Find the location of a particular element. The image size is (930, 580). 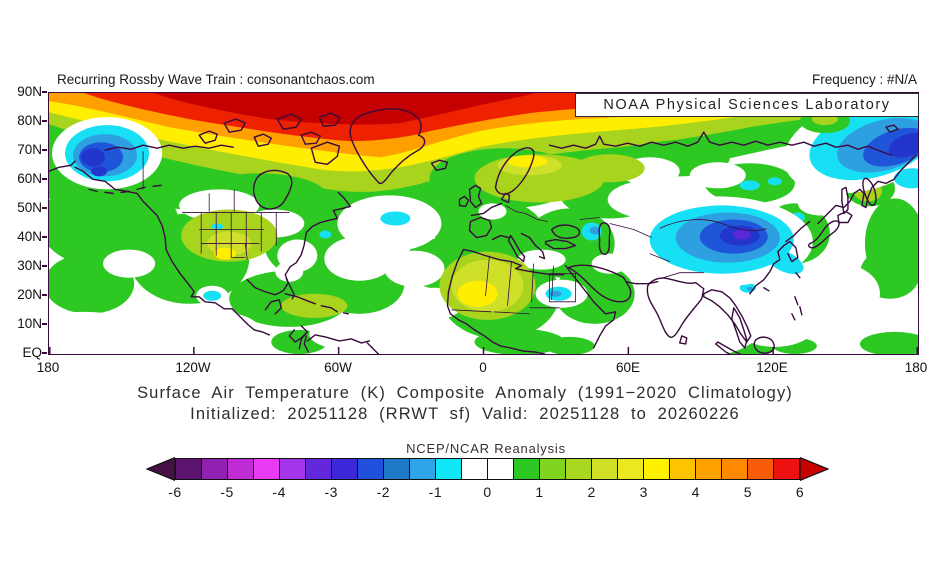

noaa-psl-banner-label: NOAA Physical Sciences Laboratory is located at coordinates (747, 105).